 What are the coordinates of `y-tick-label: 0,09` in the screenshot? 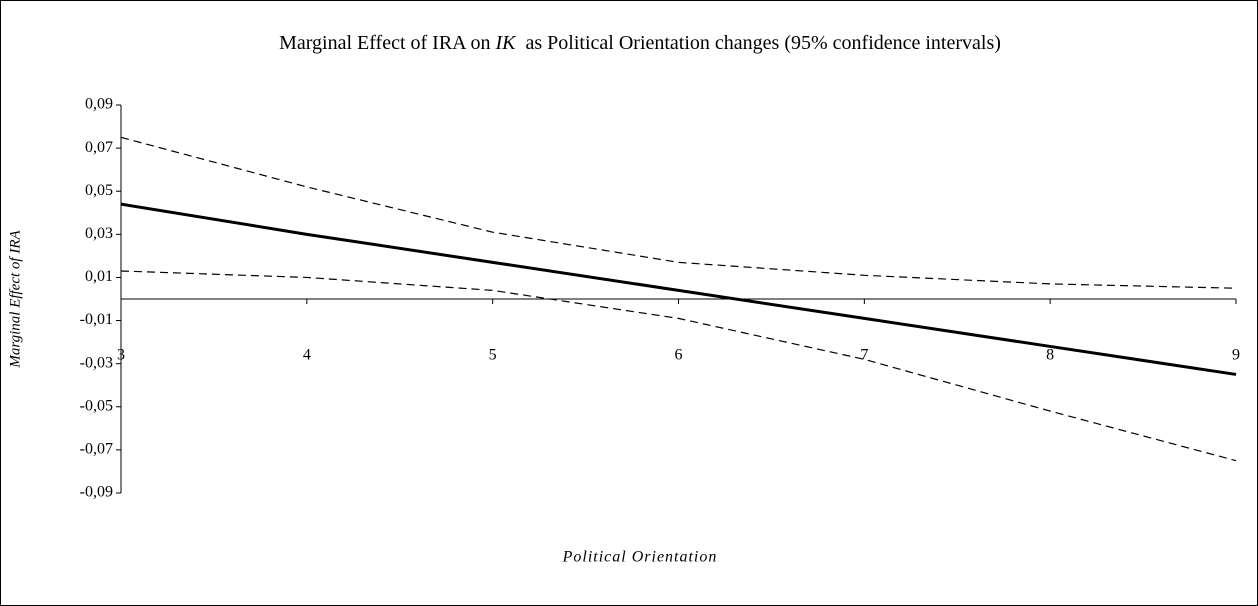 It's located at (99, 104).